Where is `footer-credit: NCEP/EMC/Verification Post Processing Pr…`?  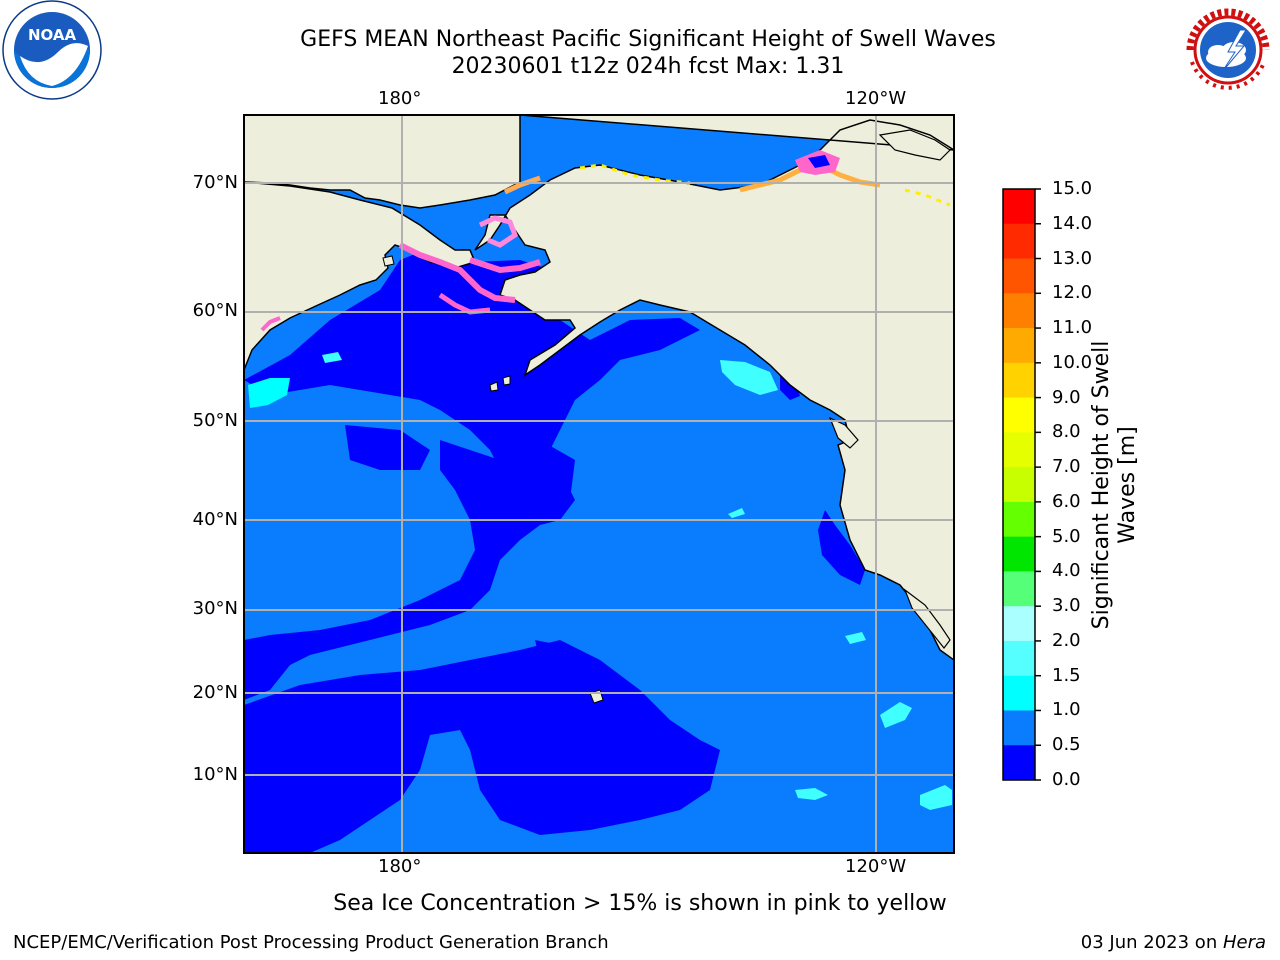 footer-credit: NCEP/EMC/Verification Post Processing Pr… is located at coordinates (311, 942).